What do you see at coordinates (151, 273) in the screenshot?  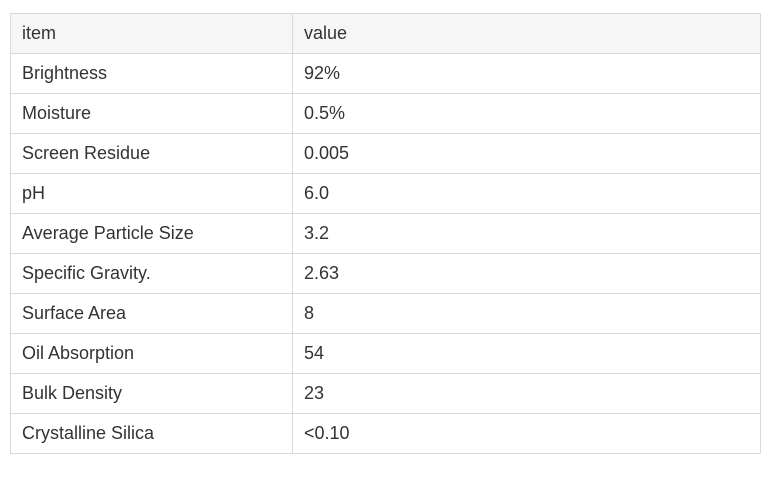 I see `item-cell: Specific Gravity.` at bounding box center [151, 273].